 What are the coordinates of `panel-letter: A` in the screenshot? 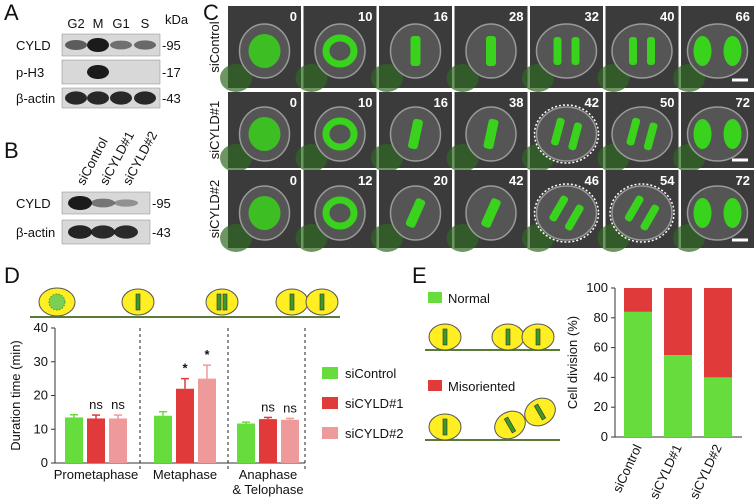 It's located at (11, 12).